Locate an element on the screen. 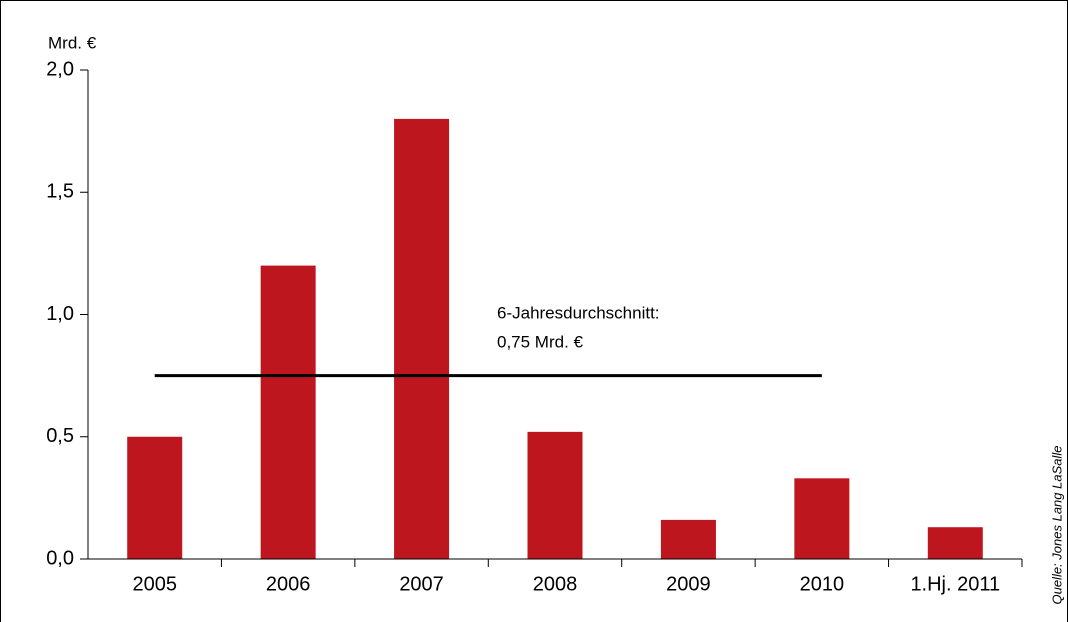 Image resolution: width=1068 pixels, height=622 pixels. x-tick-label: 1.Hj. 2011 is located at coordinates (955, 584).